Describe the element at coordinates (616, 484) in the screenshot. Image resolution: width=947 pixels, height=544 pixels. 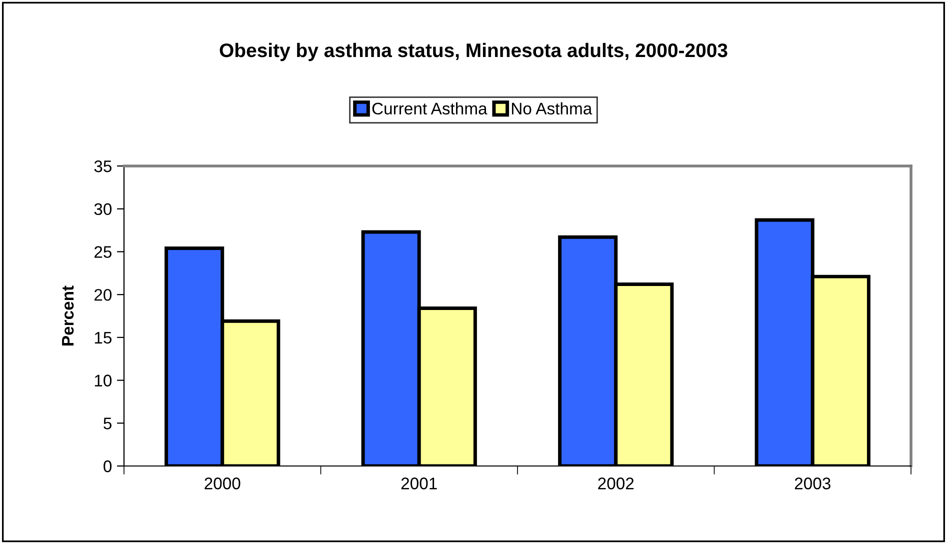
I see `x-tick-label: 2002` at that location.